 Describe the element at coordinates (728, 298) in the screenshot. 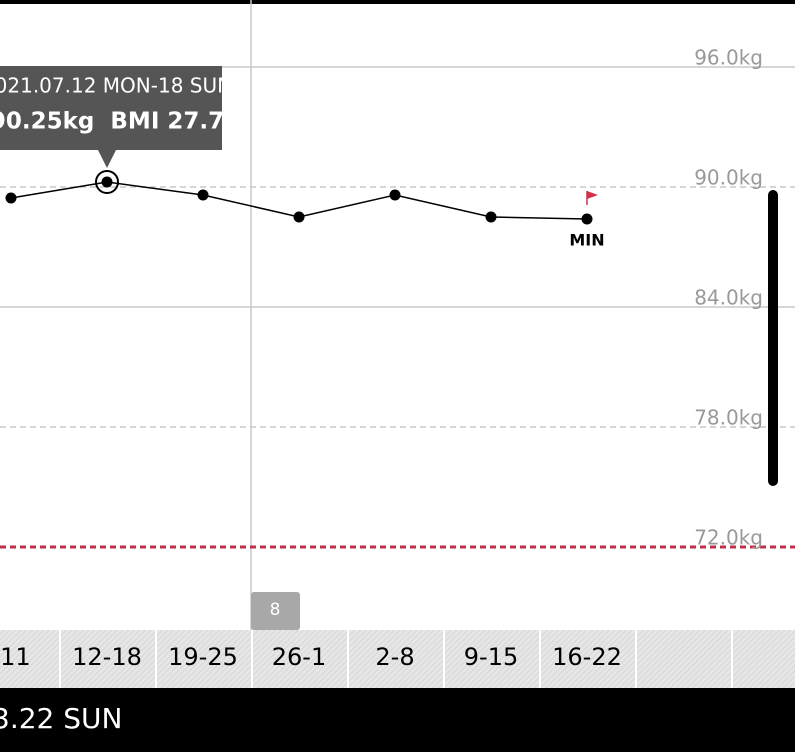

I see `y-tick-label: 84.0kg` at that location.